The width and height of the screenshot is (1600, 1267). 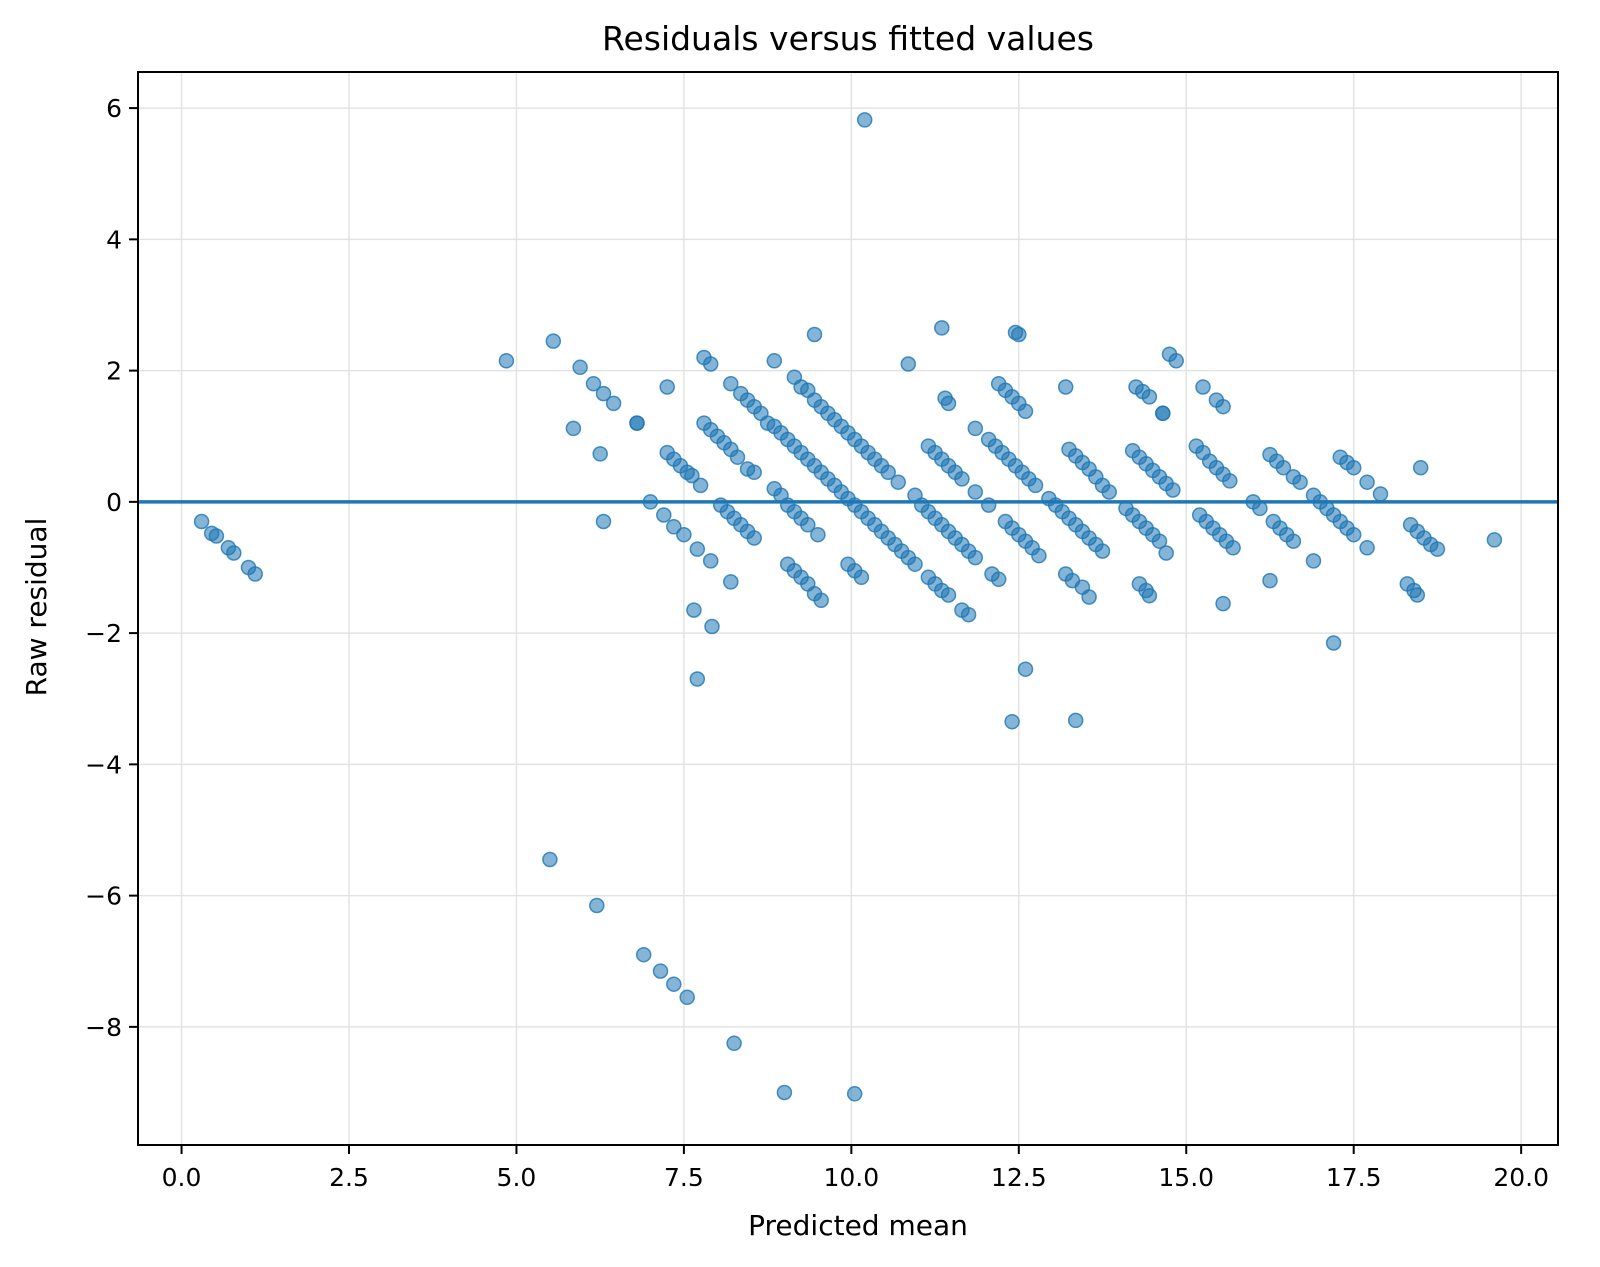 What do you see at coordinates (111, 568) in the screenshot?
I see `y-axis: 6 4 2 0 −2 −4 −6 −8` at bounding box center [111, 568].